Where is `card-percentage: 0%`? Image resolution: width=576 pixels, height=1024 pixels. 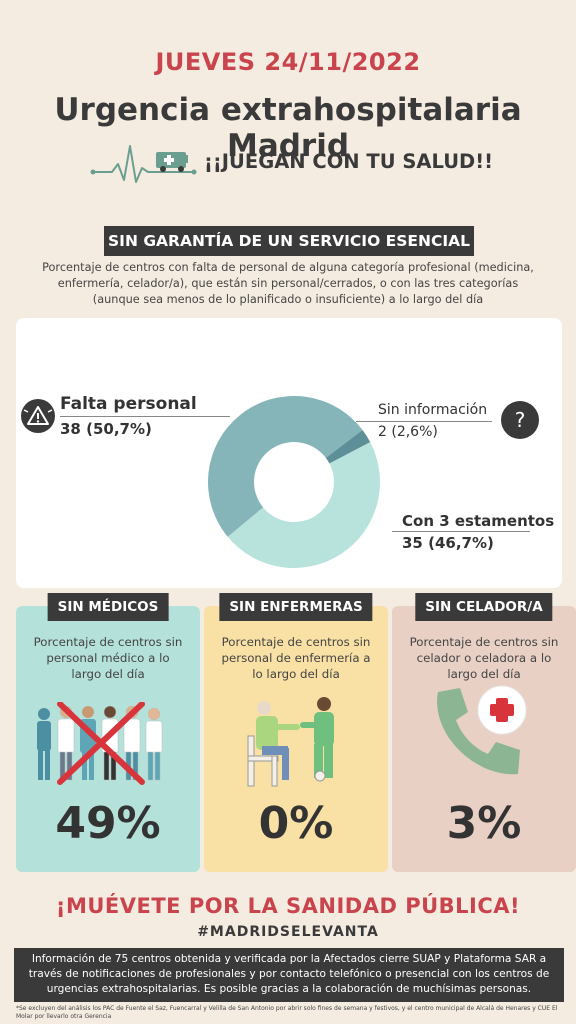
card-percentage: 0% is located at coordinates (296, 823).